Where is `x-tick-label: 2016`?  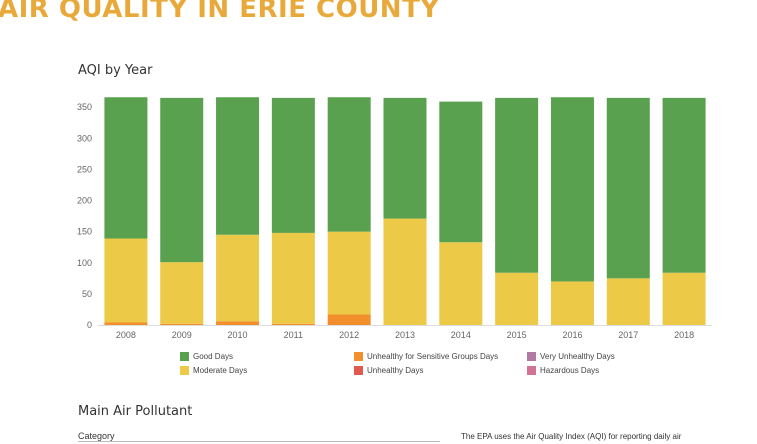
x-tick-label: 2016 is located at coordinates (572, 335).